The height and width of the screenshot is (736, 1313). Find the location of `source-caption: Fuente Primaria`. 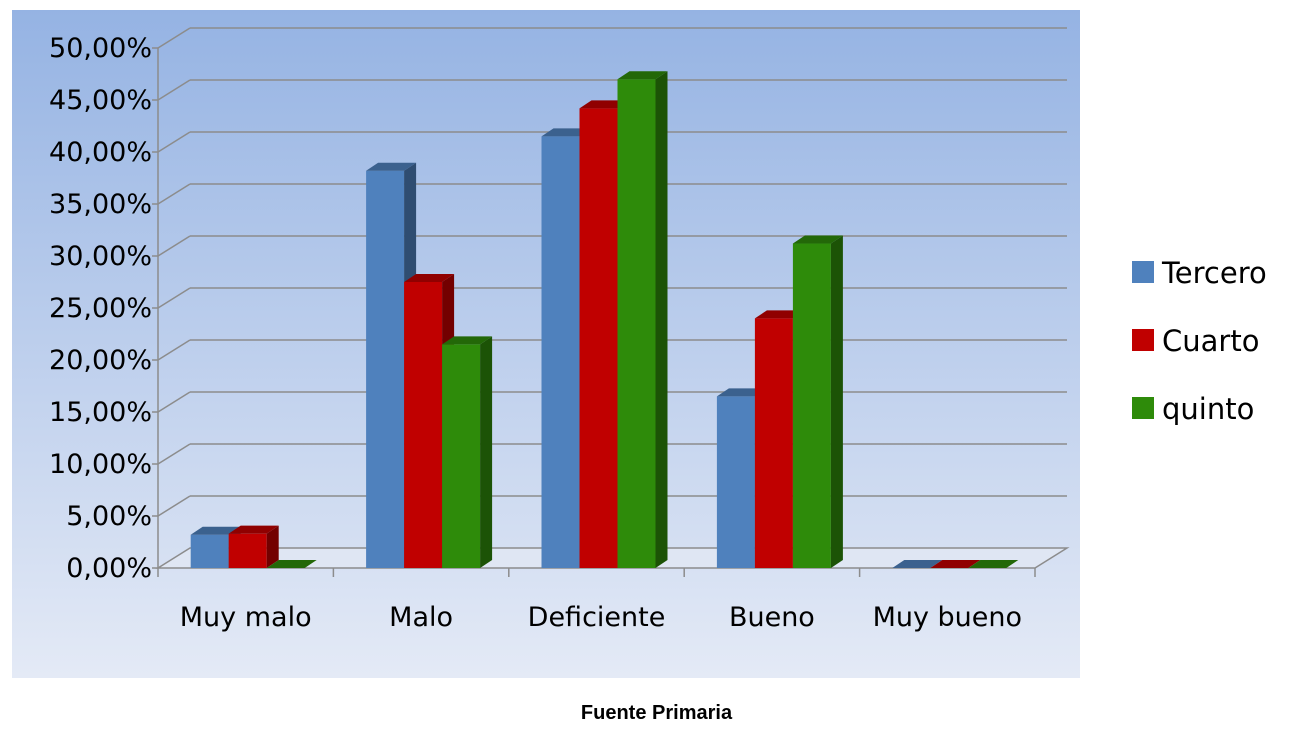

source-caption: Fuente Primaria is located at coordinates (656, 713).